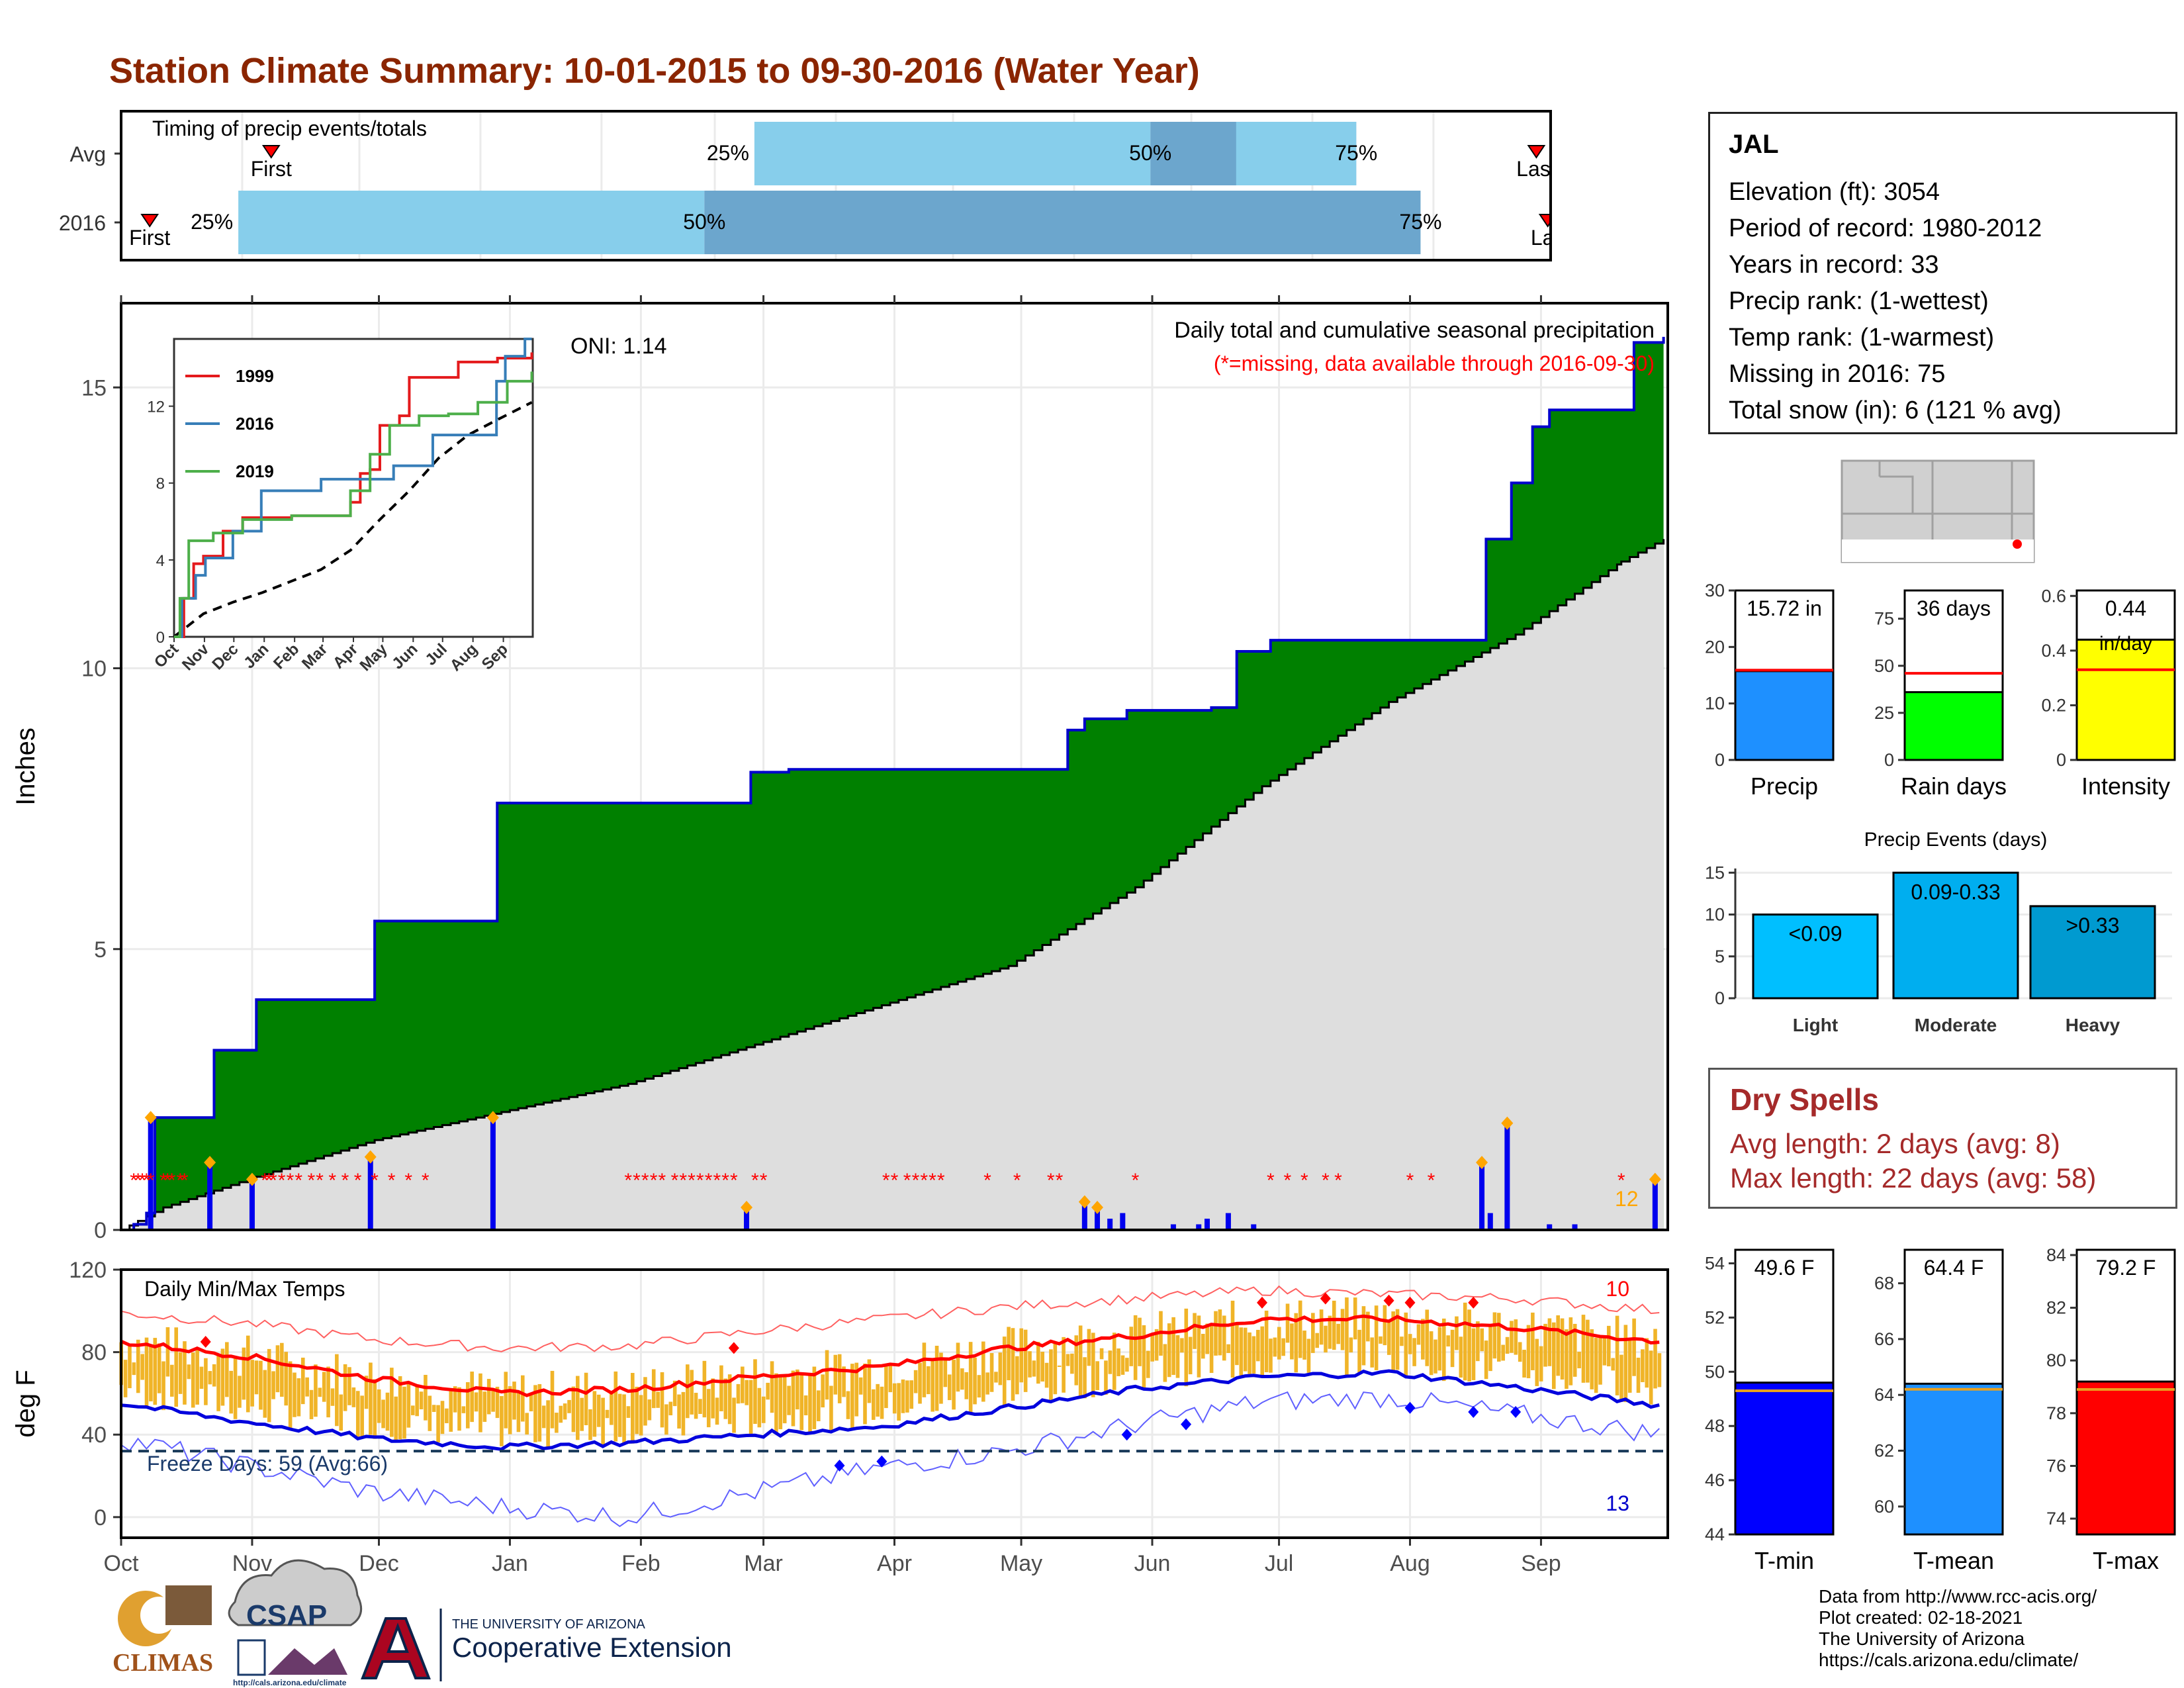  I want to click on mini-value-unit: in/day, so click(2125, 644).